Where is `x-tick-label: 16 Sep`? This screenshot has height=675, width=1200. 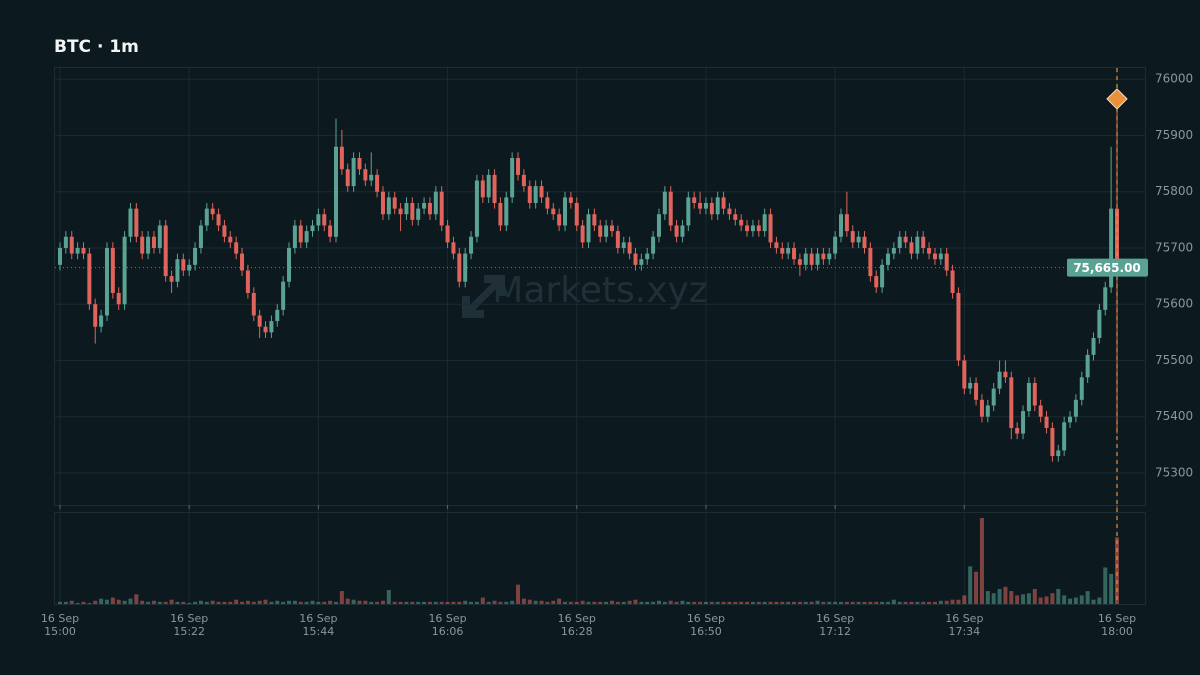 x-tick-label: 16 Sep is located at coordinates (60, 618).